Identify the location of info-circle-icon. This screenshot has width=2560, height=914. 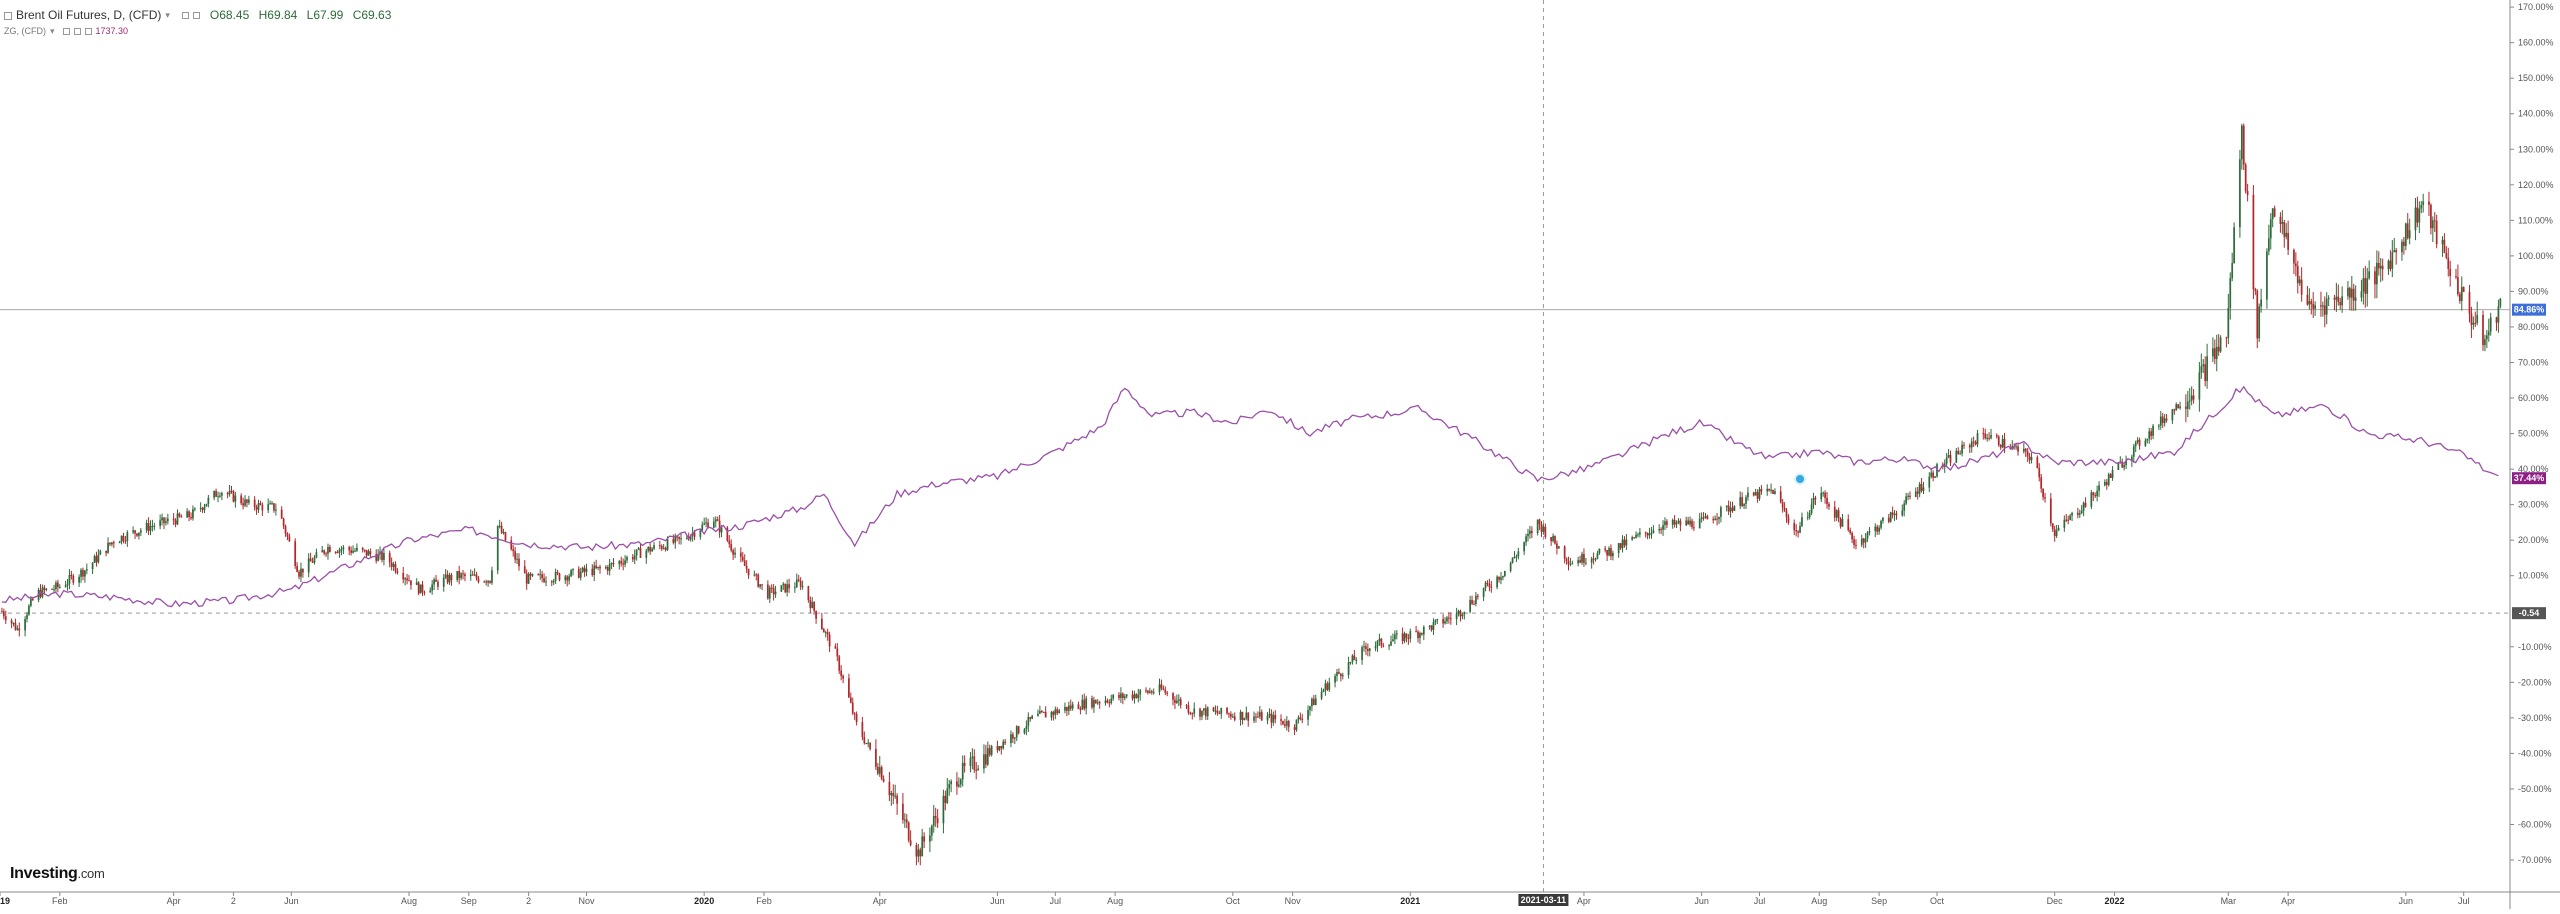
(1800, 479).